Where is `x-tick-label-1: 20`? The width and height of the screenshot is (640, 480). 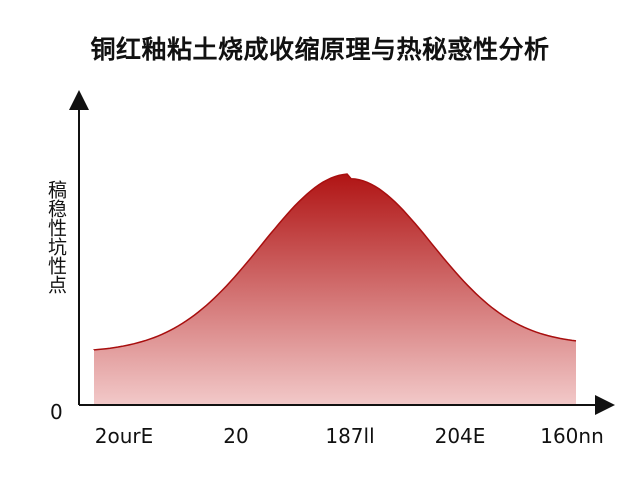
x-tick-label-1: 20 is located at coordinates (236, 436).